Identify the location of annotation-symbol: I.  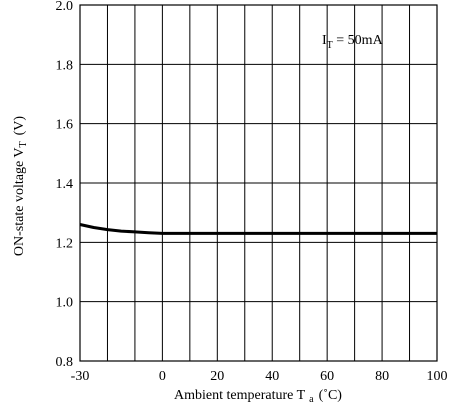
(324, 40).